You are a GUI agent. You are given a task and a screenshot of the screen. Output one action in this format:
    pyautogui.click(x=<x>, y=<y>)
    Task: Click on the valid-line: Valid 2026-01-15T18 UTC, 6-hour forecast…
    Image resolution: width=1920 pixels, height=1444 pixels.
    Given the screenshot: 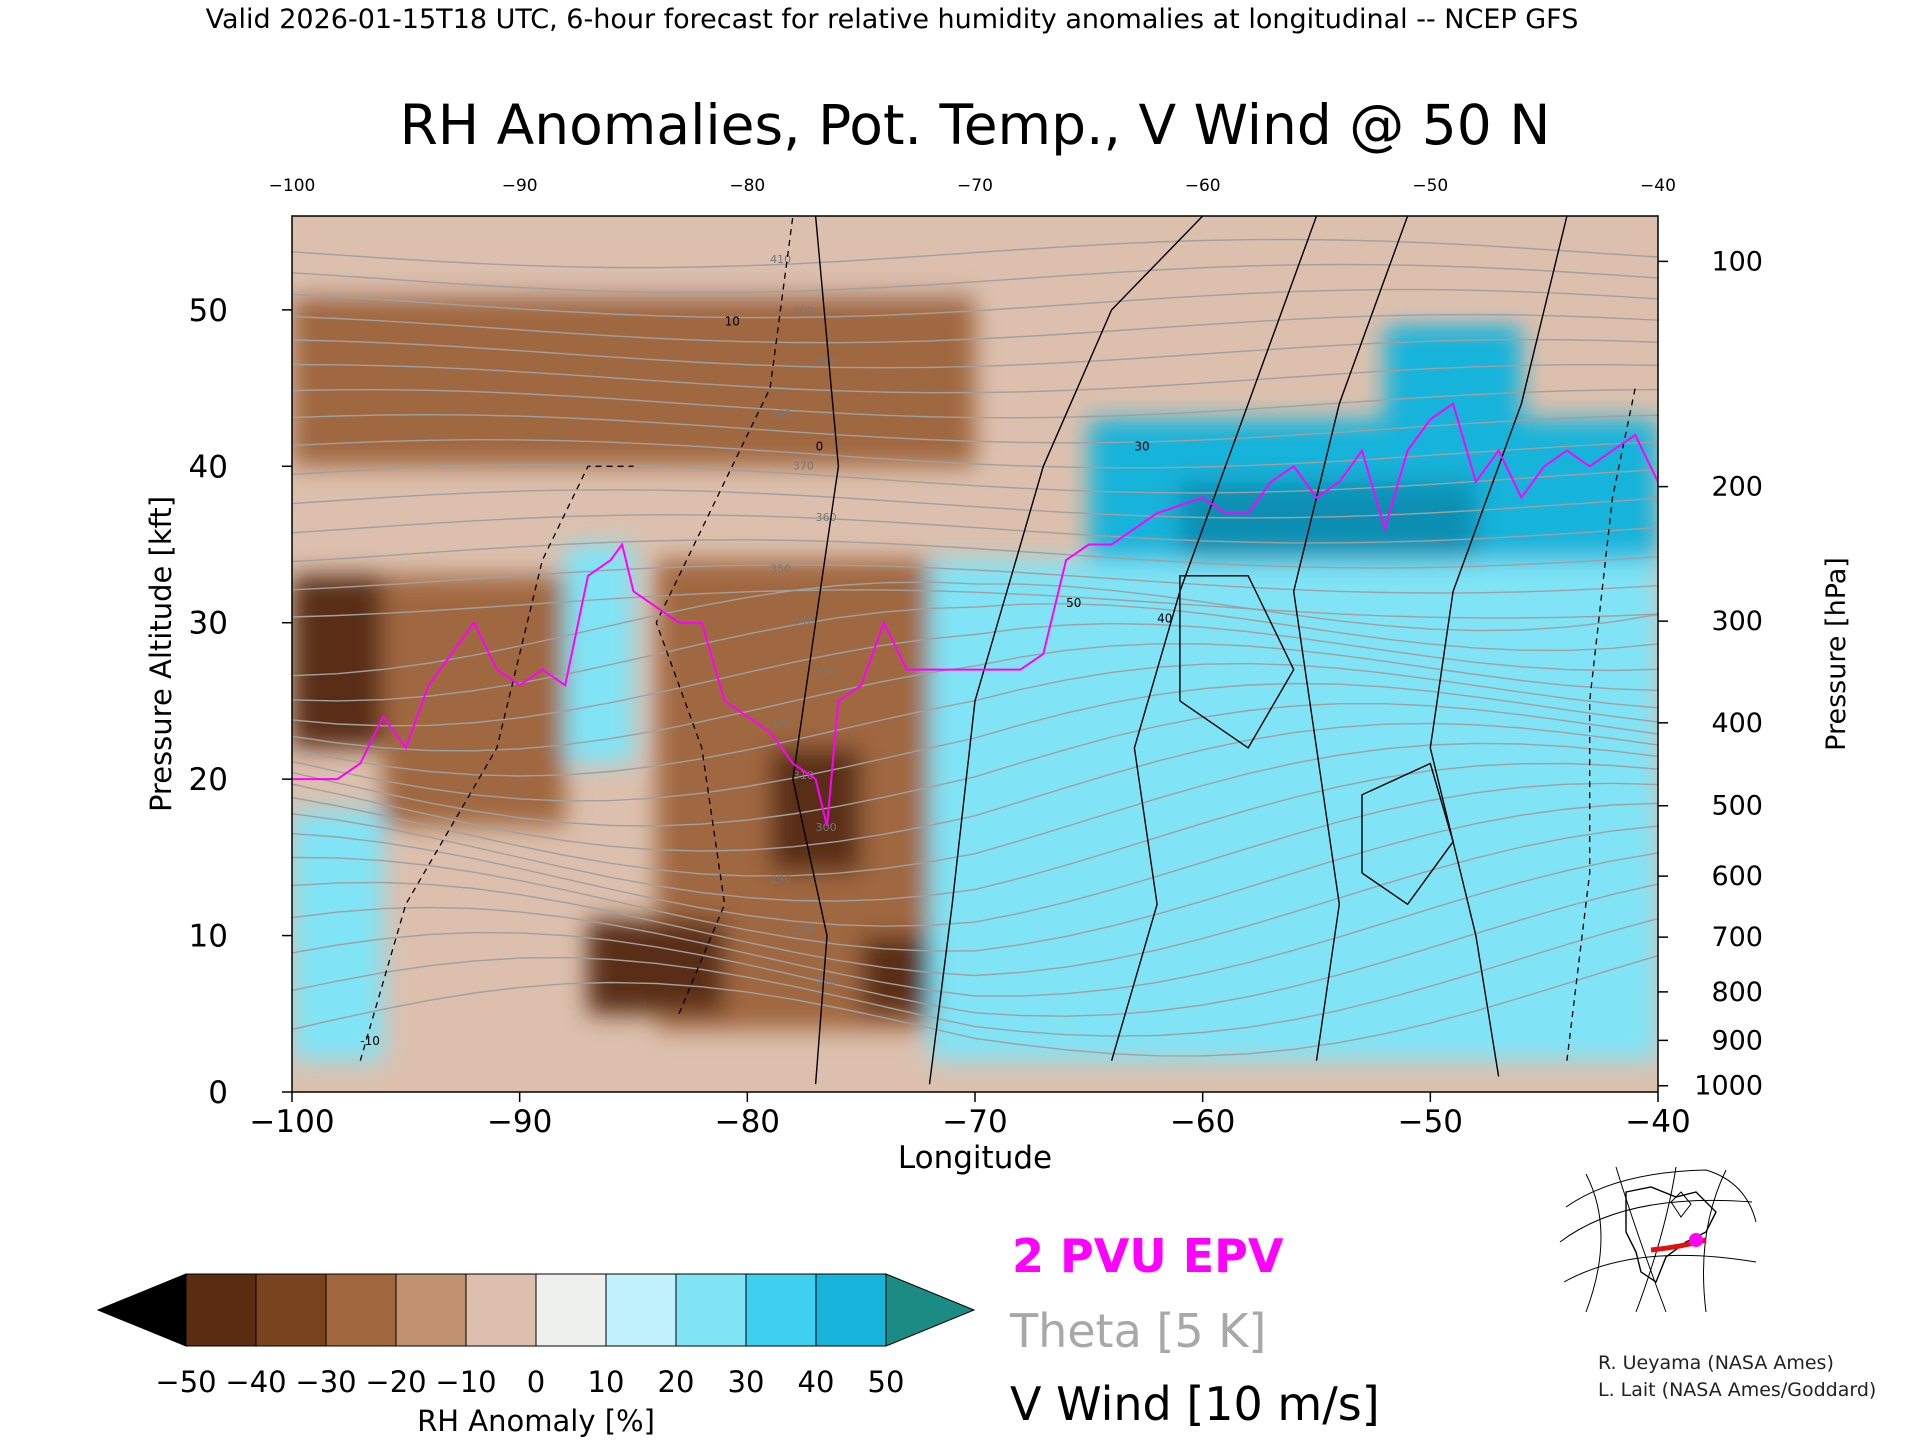 What is the action you would take?
    pyautogui.click(x=892, y=19)
    